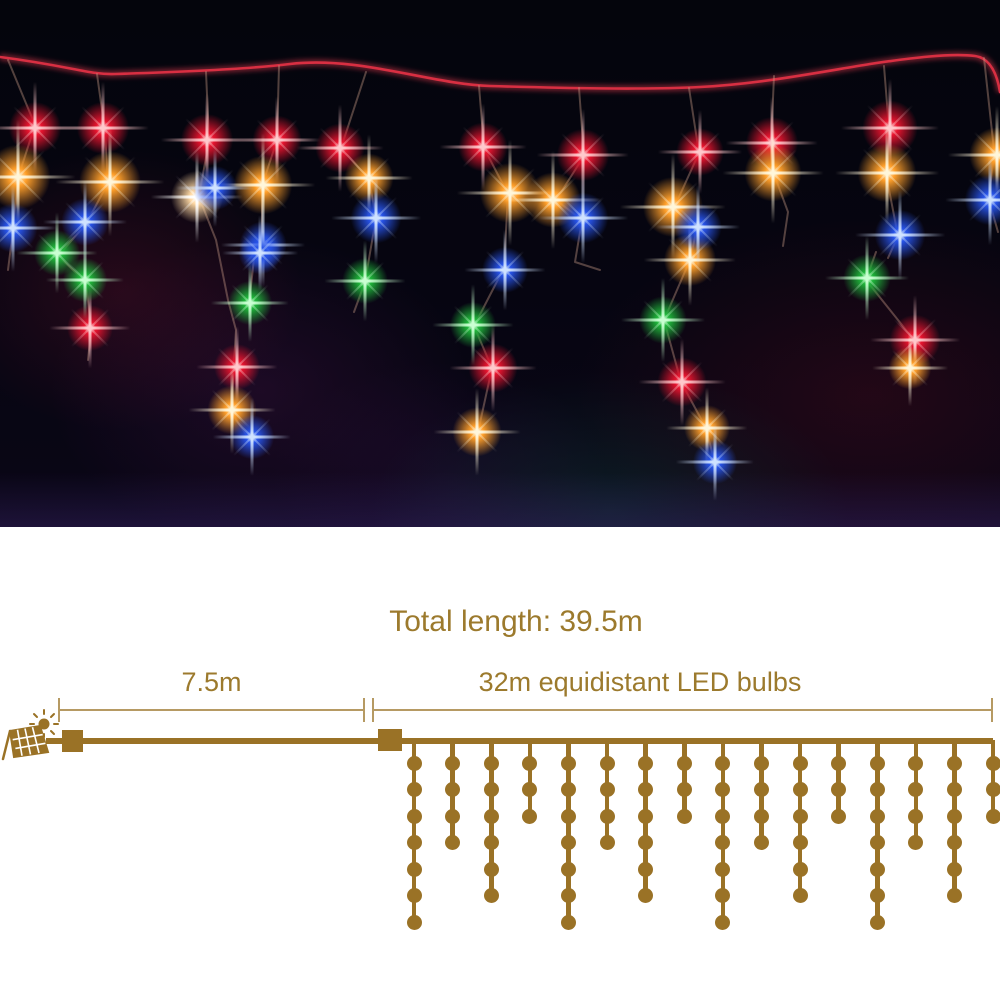  I want to click on total-length-label: Total length: 39.5m, so click(516, 621).